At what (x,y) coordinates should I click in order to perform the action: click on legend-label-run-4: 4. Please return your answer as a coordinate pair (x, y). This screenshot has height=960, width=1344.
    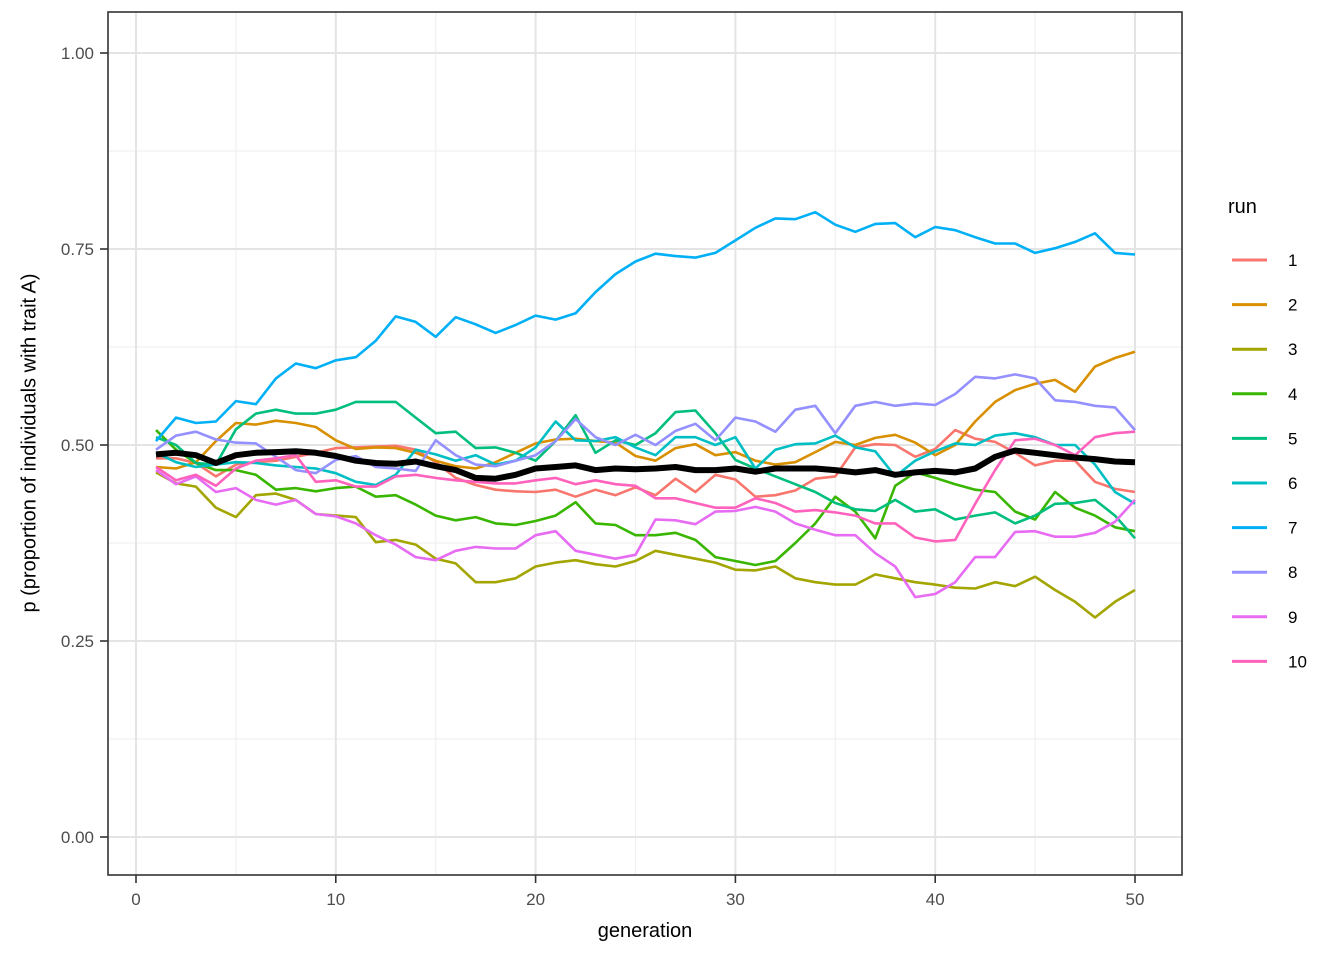
    Looking at the image, I should click on (1292, 394).